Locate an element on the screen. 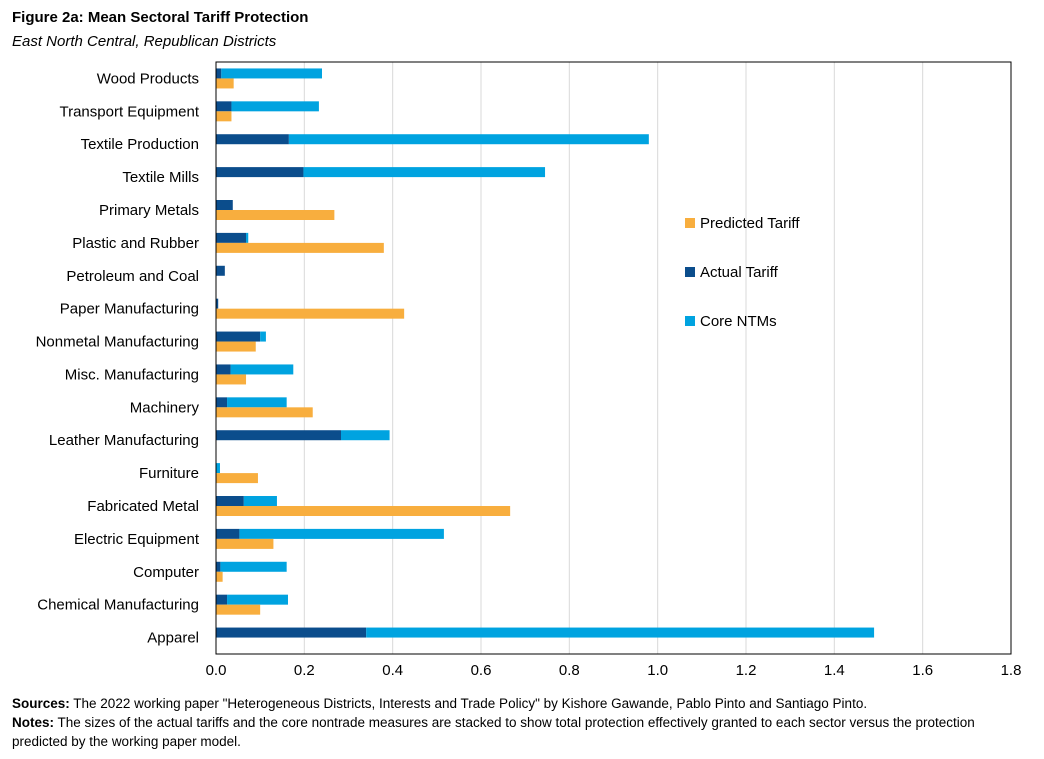 Image resolution: width=1044 pixels, height=759 pixels. legend-label: Predicted Tariff is located at coordinates (750, 223).